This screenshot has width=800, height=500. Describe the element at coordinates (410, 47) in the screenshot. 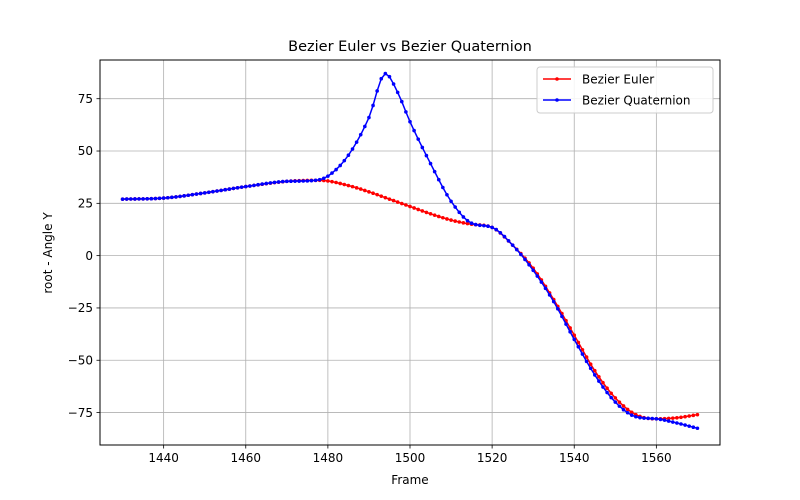

I see `chart-title: Bezier Euler vs Bezier Quaternion` at that location.